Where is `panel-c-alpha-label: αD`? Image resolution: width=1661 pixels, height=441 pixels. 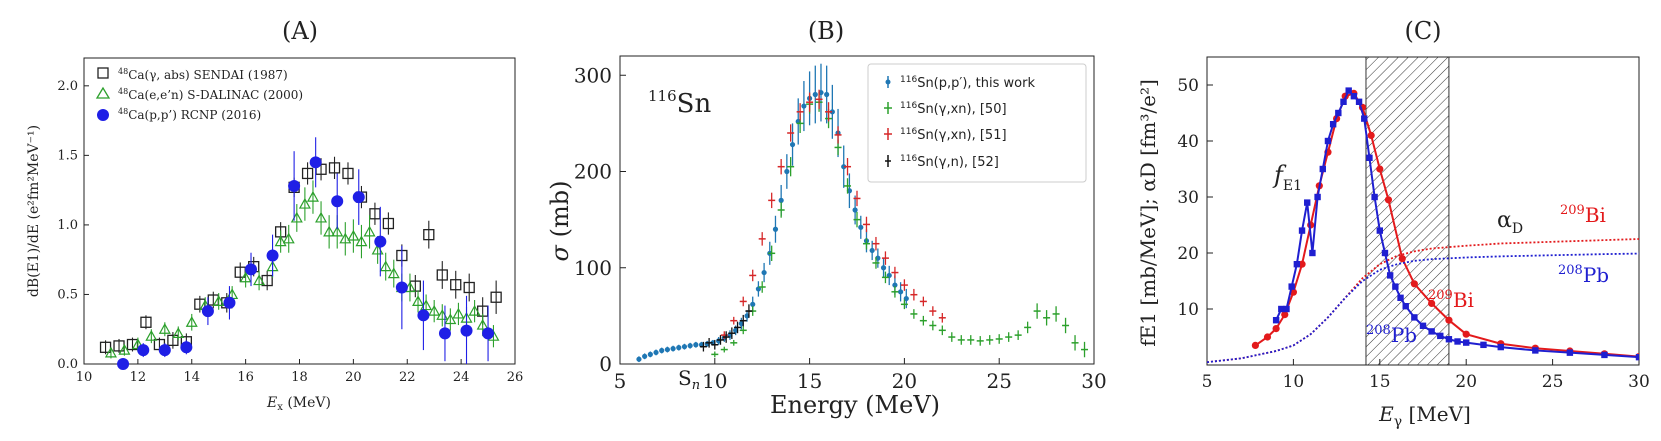
panel-c-alpha-label: αD is located at coordinates (1510, 222).